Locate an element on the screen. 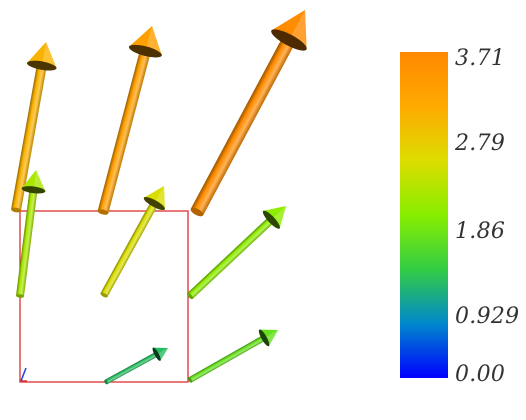 Image resolution: width=526 pixels, height=420 pixels. arrow-mid-center-shaft is located at coordinates (129, 249).